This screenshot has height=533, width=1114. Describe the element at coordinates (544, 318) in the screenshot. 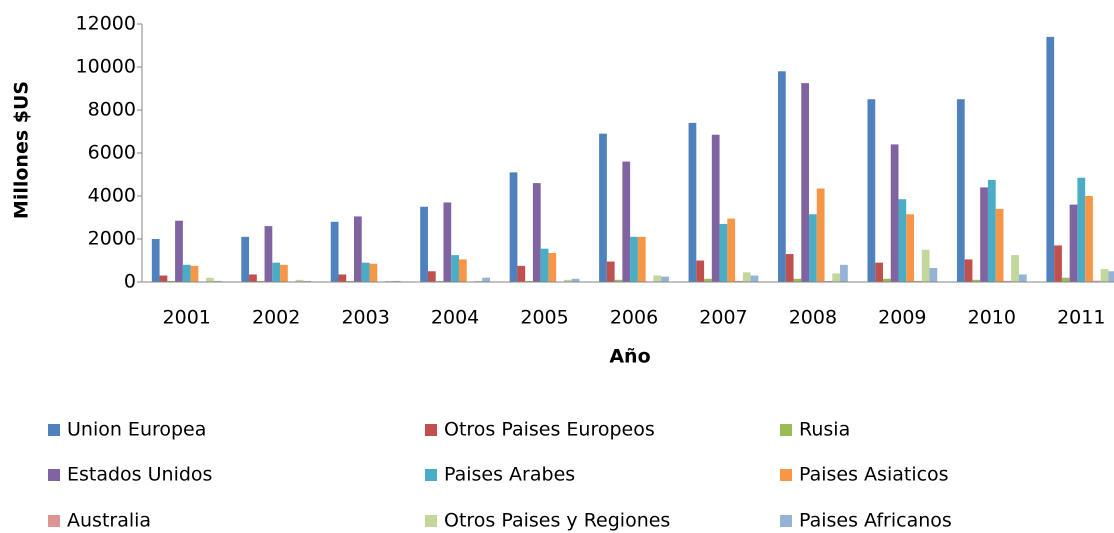

I see `x-tick-label: 2005` at that location.